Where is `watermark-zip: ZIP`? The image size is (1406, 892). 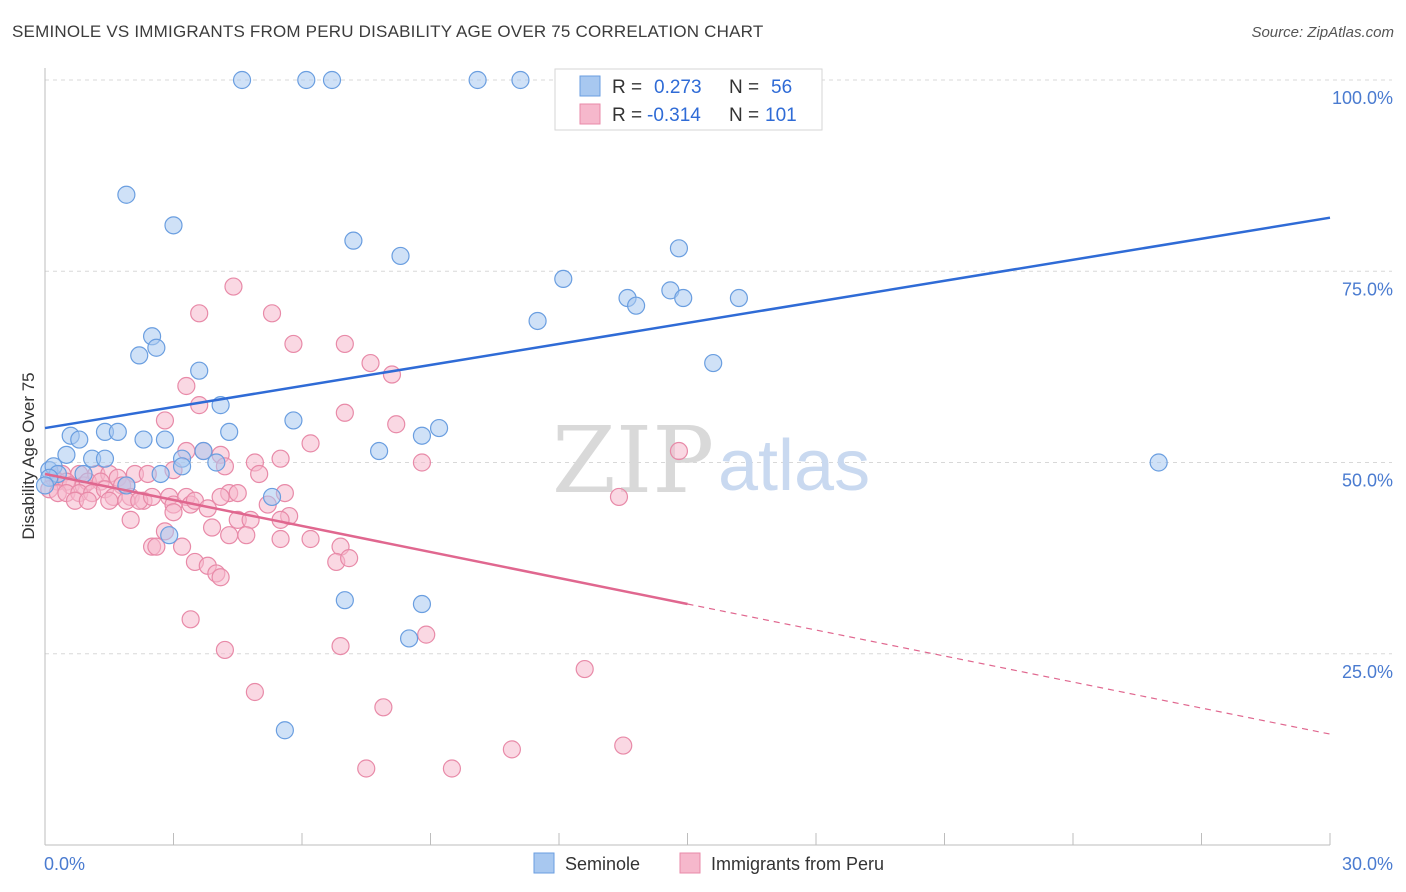 watermark-zip: ZIP is located at coordinates (633, 460).